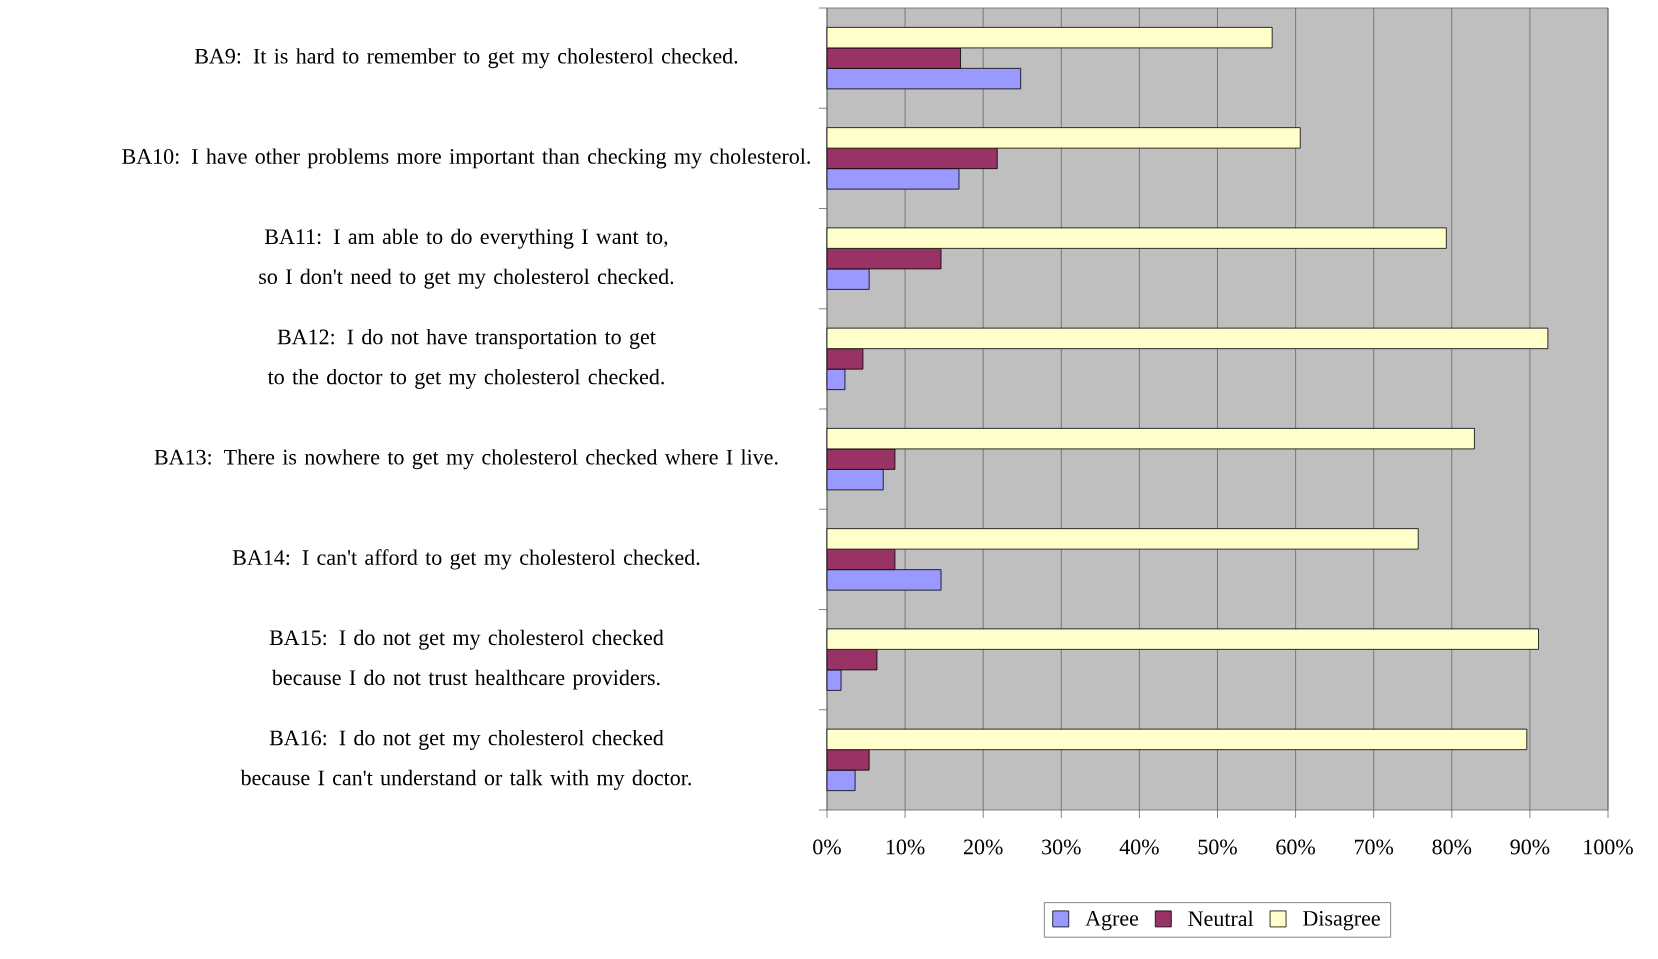 This screenshot has width=1658, height=959. What do you see at coordinates (1221, 918) in the screenshot?
I see `legend-label: Neutral` at bounding box center [1221, 918].